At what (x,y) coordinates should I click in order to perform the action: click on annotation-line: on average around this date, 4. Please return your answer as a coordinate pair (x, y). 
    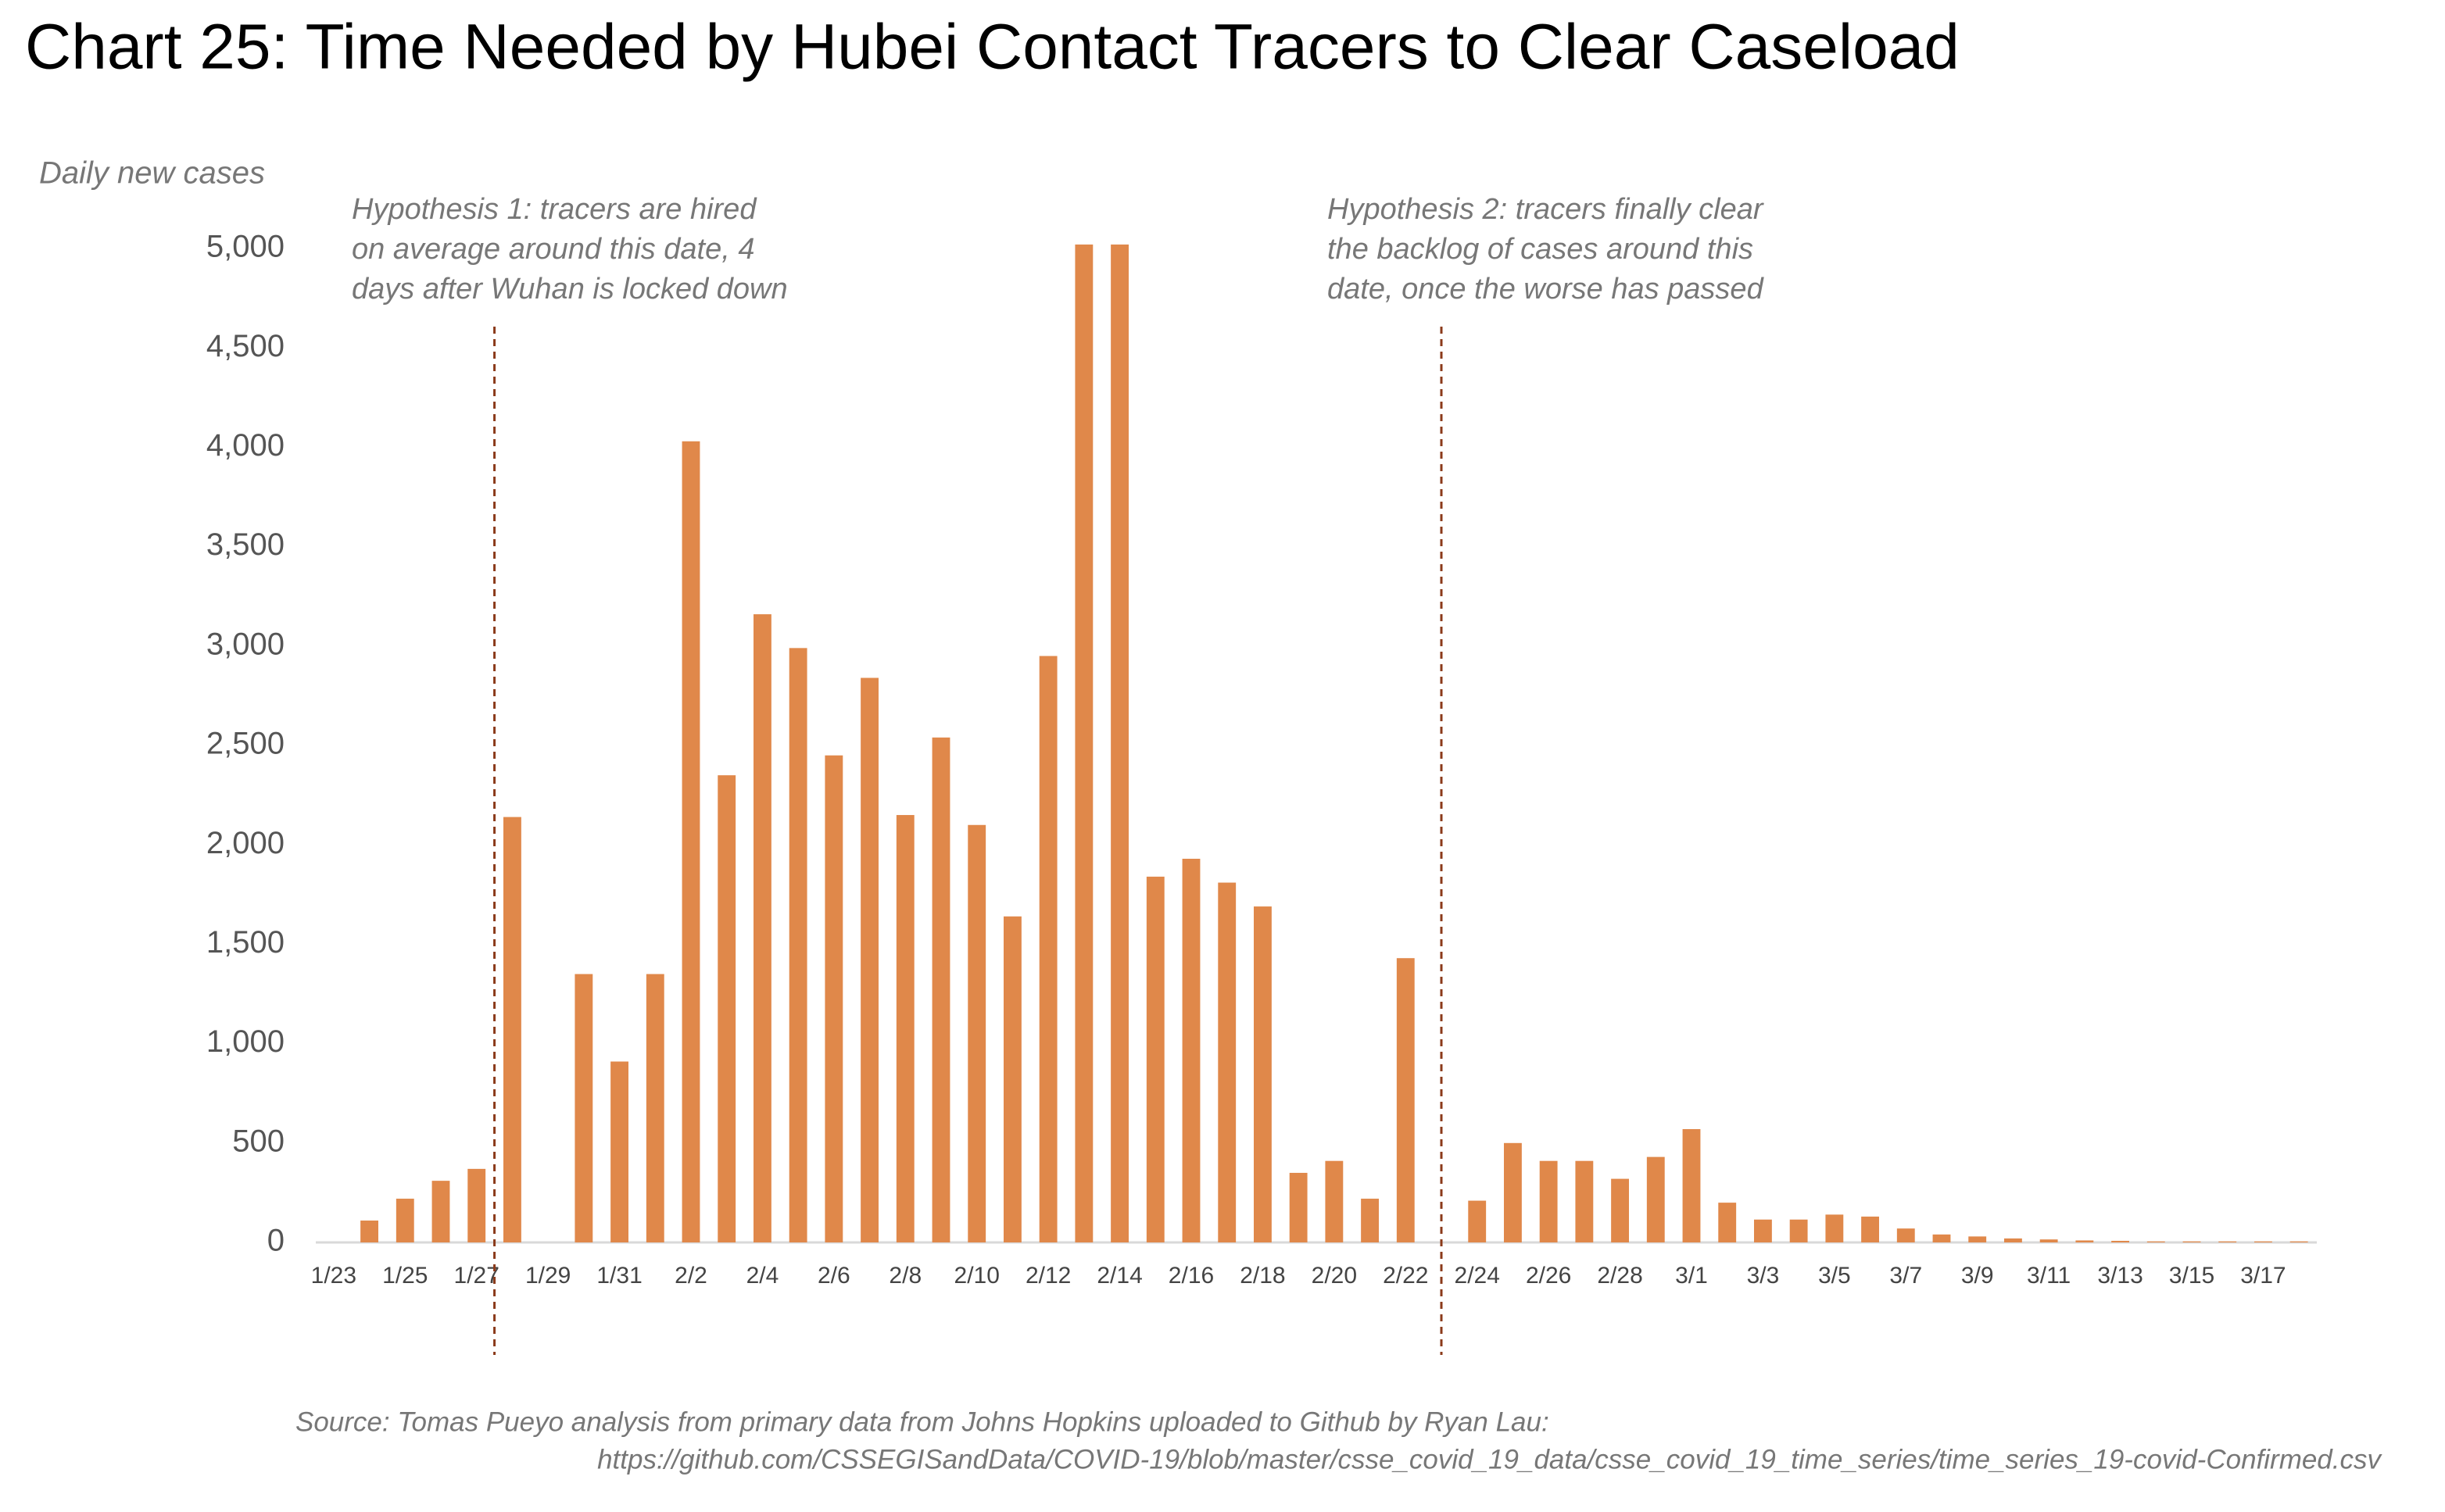
    Looking at the image, I should click on (553, 249).